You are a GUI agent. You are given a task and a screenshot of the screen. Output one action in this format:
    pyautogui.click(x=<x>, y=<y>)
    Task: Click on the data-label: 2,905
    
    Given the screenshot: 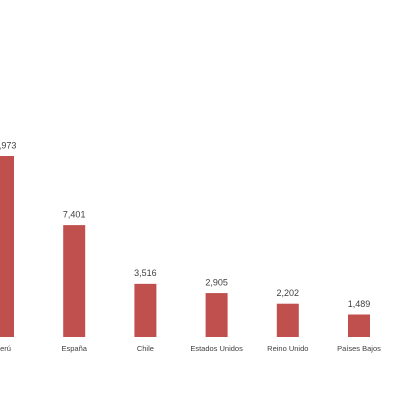 What is the action you would take?
    pyautogui.click(x=216, y=282)
    